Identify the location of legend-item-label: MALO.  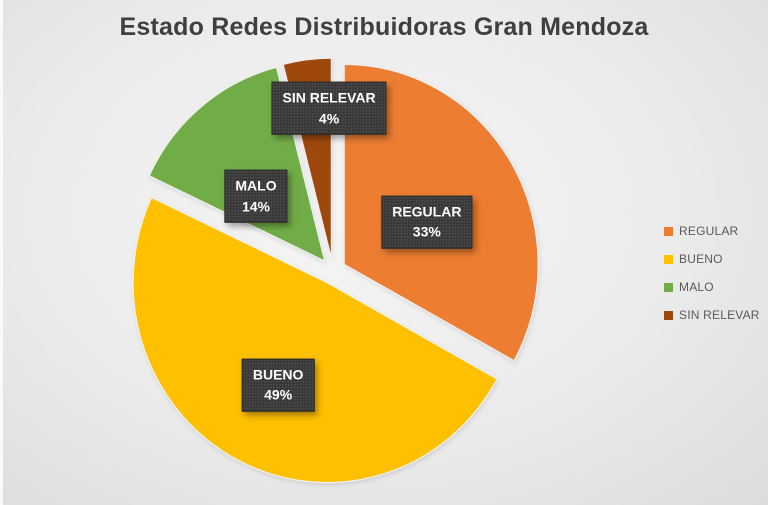
(696, 287).